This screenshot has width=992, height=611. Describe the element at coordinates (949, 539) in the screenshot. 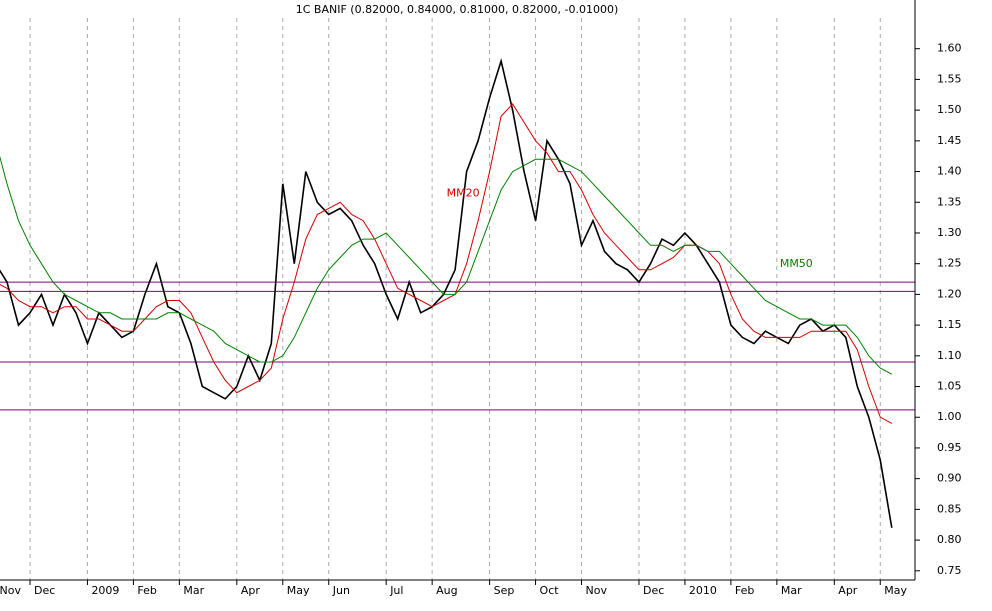

I see `y-tick-label: 0.80` at that location.